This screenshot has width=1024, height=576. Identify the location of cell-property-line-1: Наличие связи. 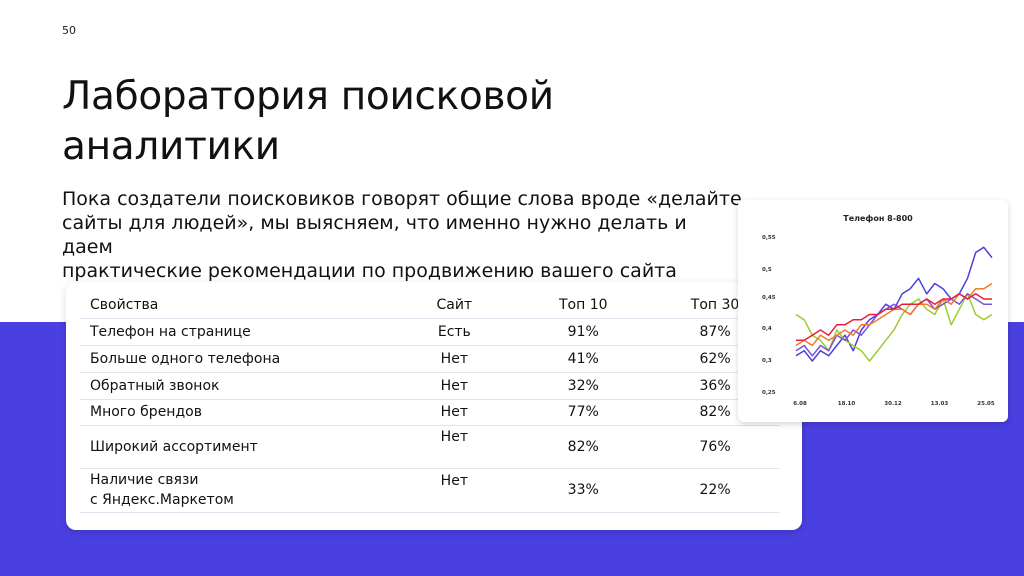
(144, 480).